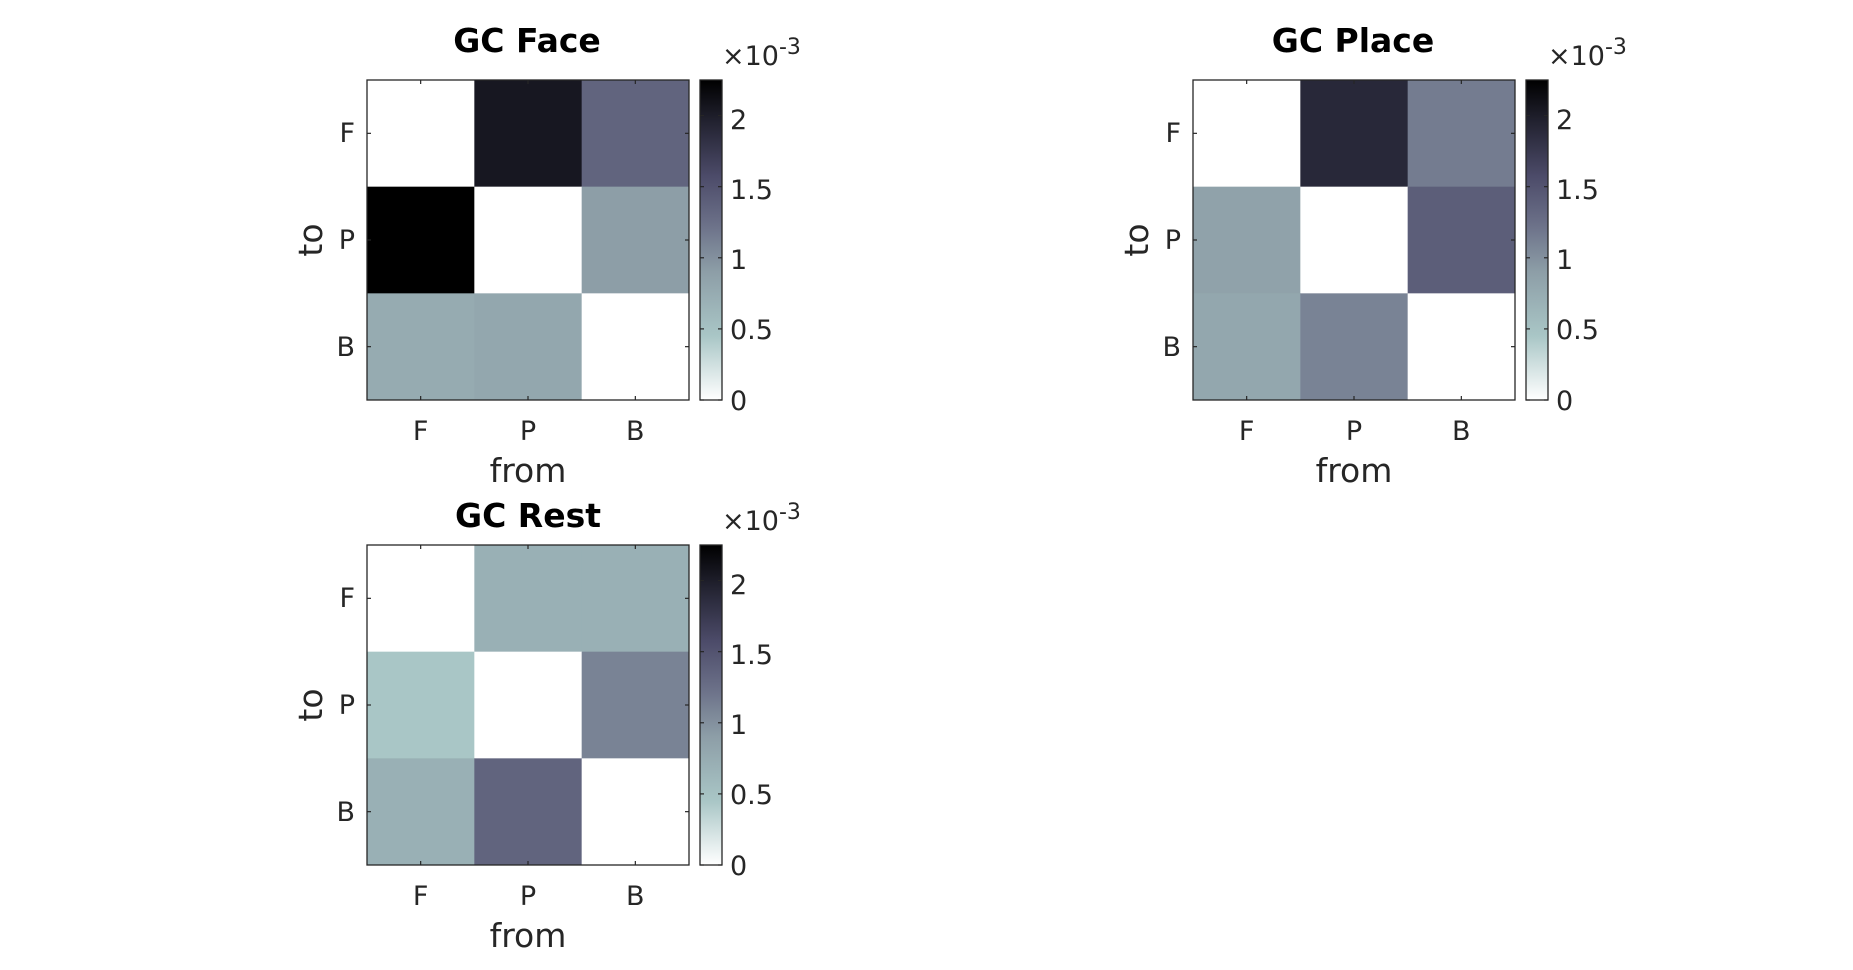 Image resolution: width=1853 pixels, height=970 pixels. What do you see at coordinates (1353, 40) in the screenshot?
I see `chart-title: GC Place` at bounding box center [1353, 40].